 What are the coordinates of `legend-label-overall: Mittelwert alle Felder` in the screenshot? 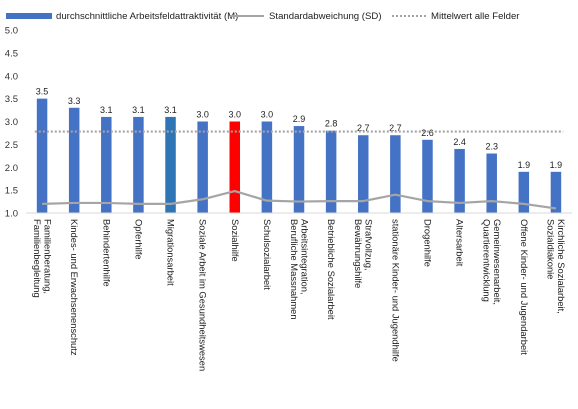 It's located at (475, 16).